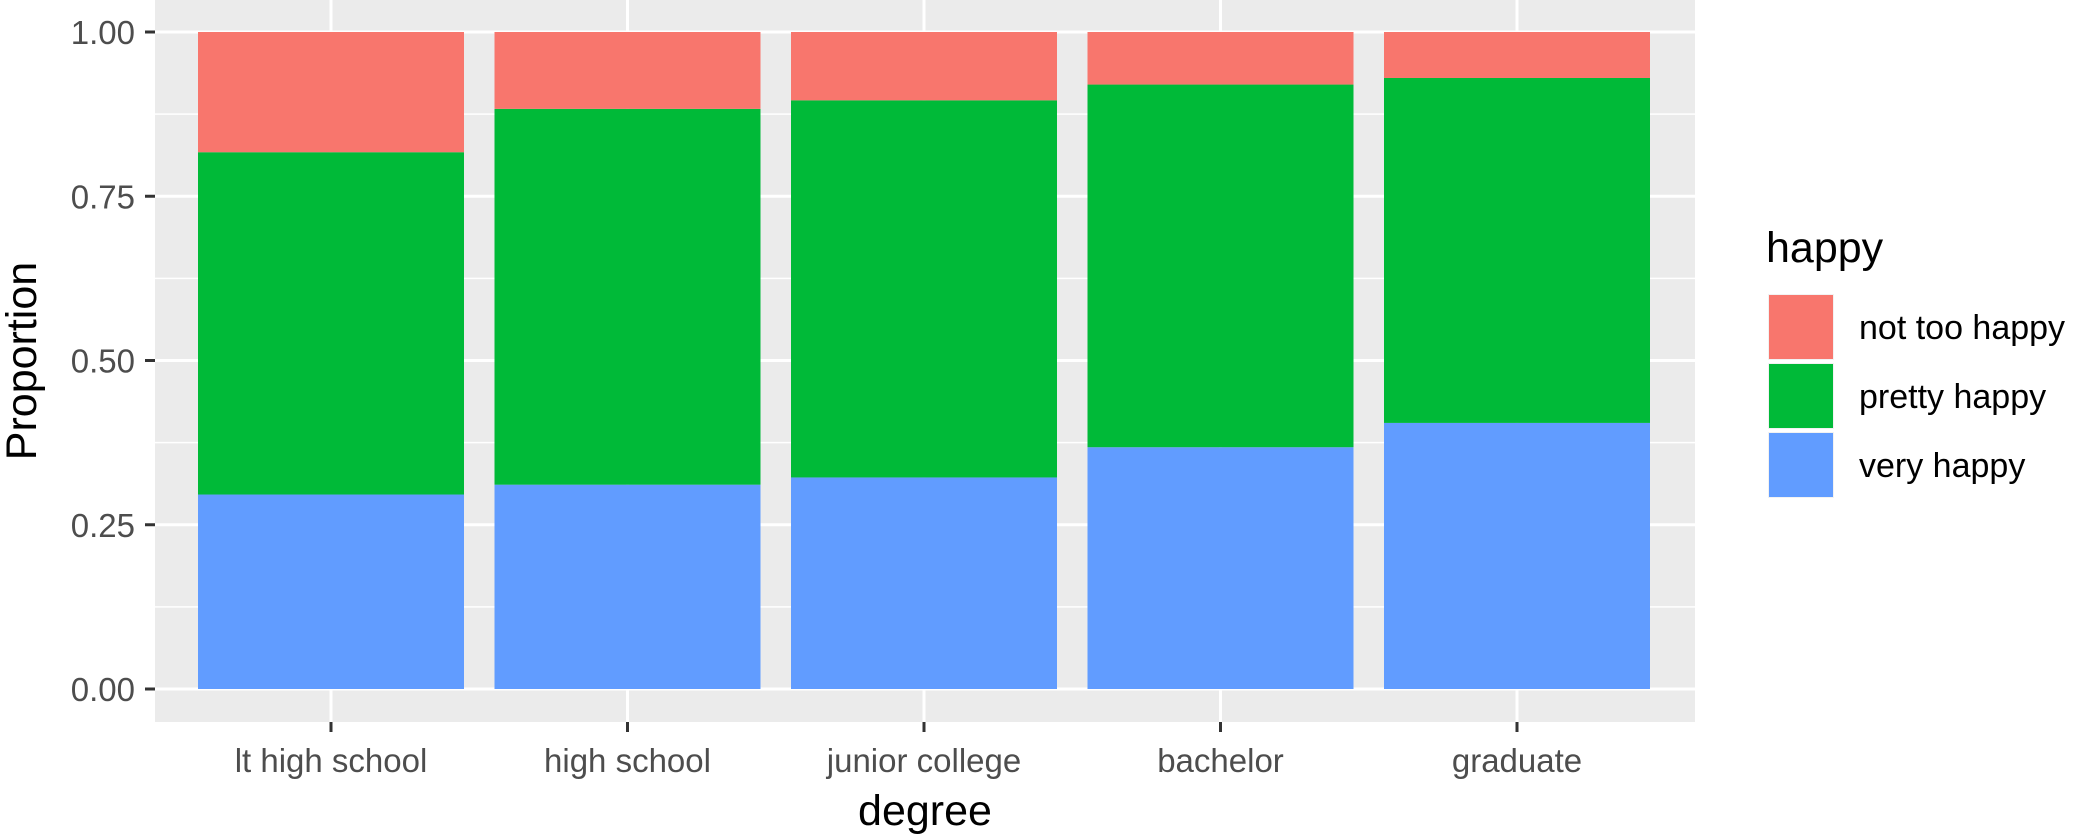 The image size is (2089, 838). I want to click on y-tick-label: 0.75, so click(103, 196).